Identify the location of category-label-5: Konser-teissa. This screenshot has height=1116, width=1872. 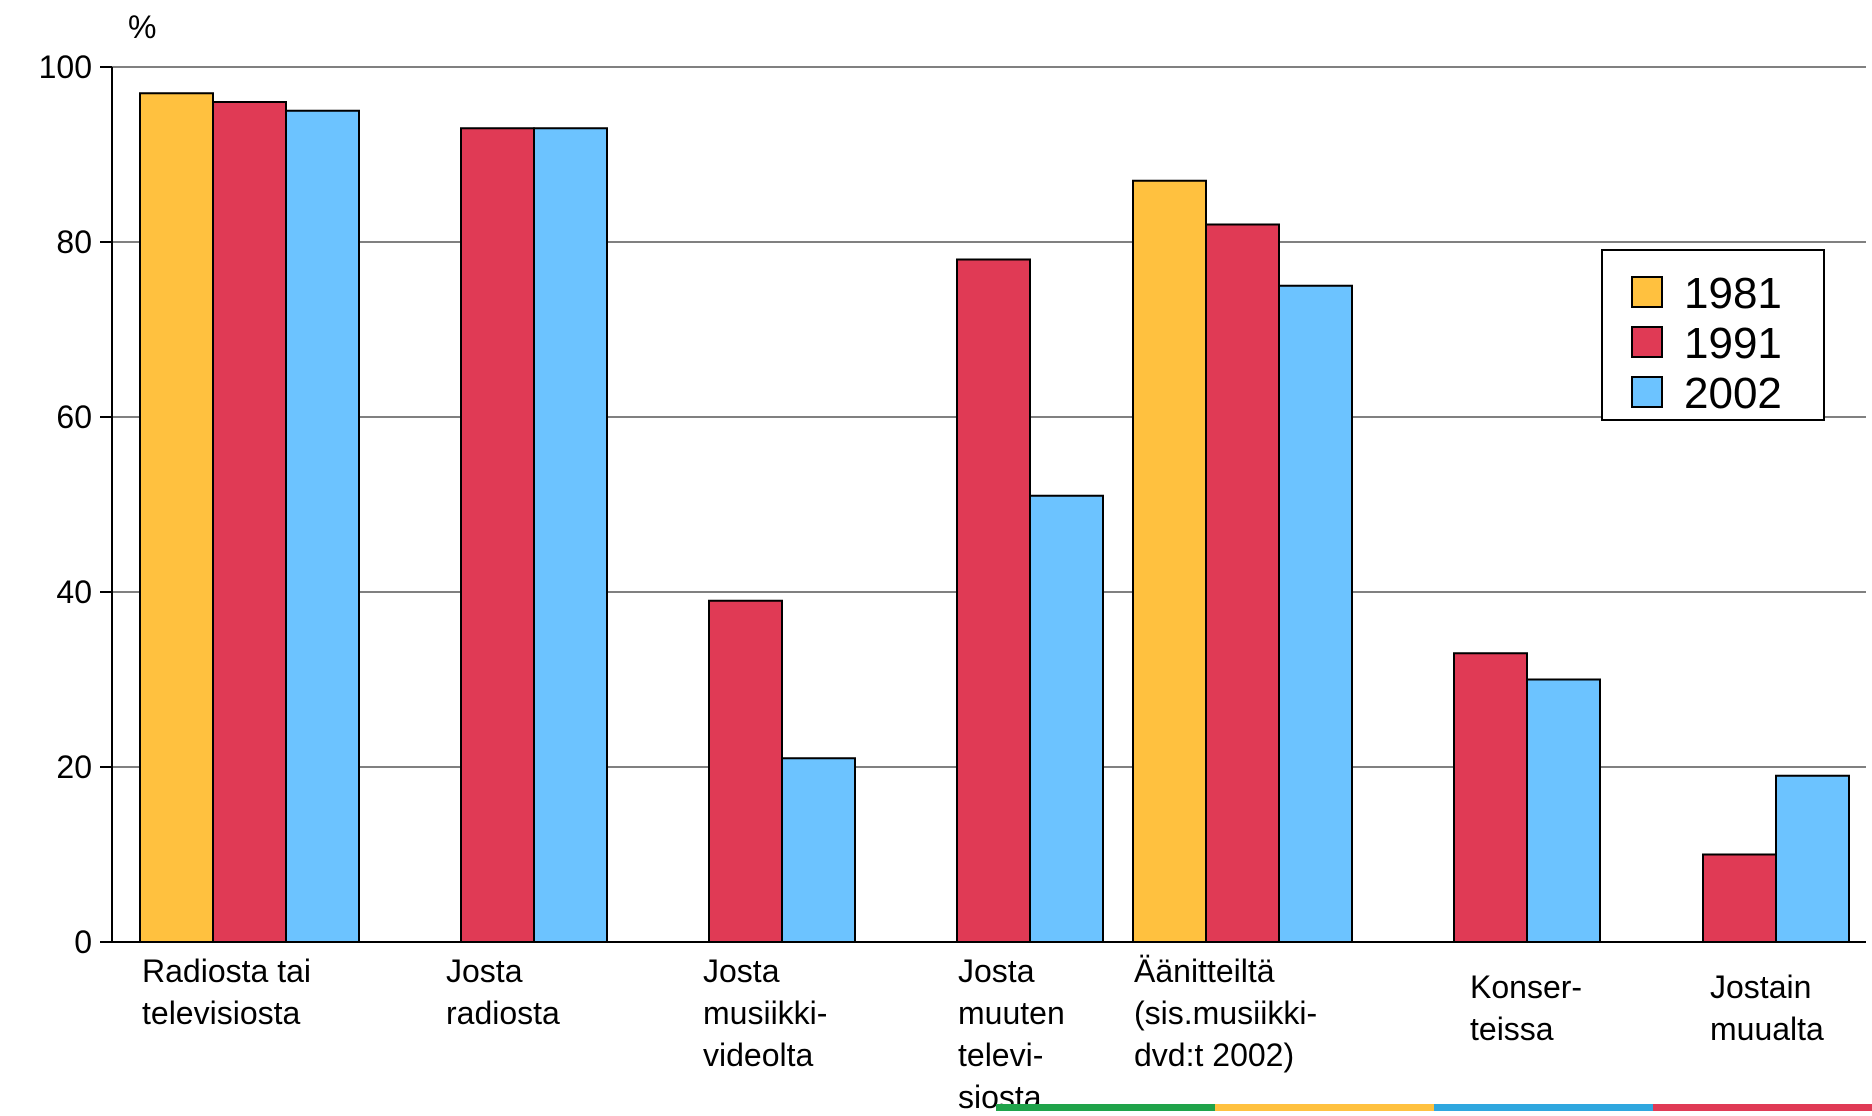
(1526, 1008).